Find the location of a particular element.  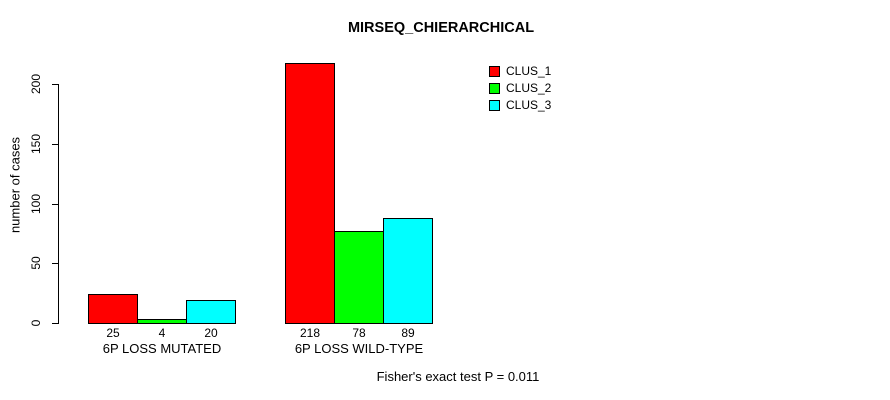

x-category-label: 6P LOSS MUTATED is located at coordinates (162, 348).